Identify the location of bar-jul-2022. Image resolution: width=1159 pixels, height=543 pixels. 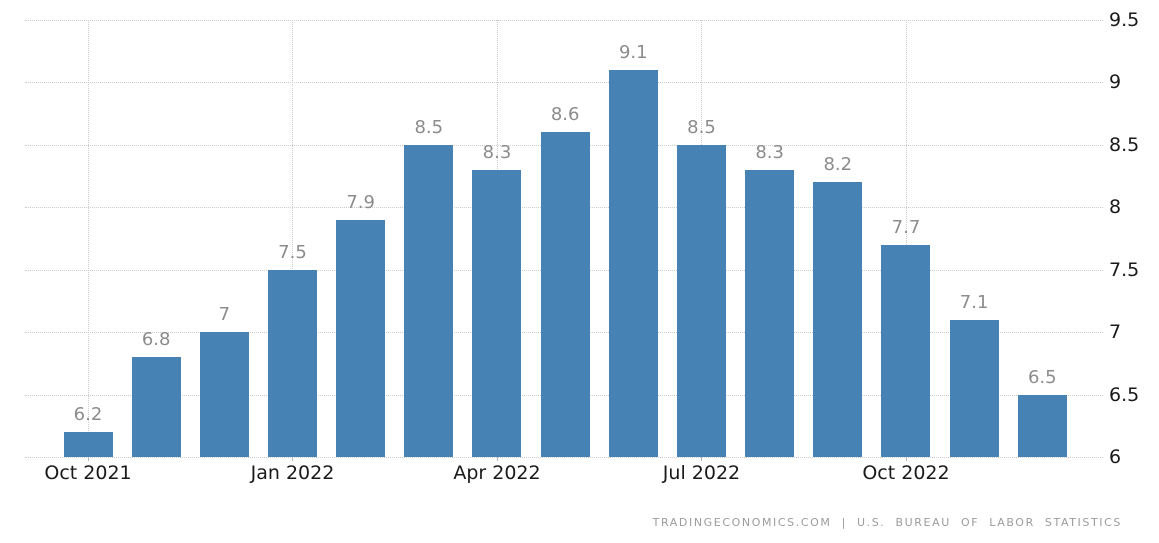
(701, 300).